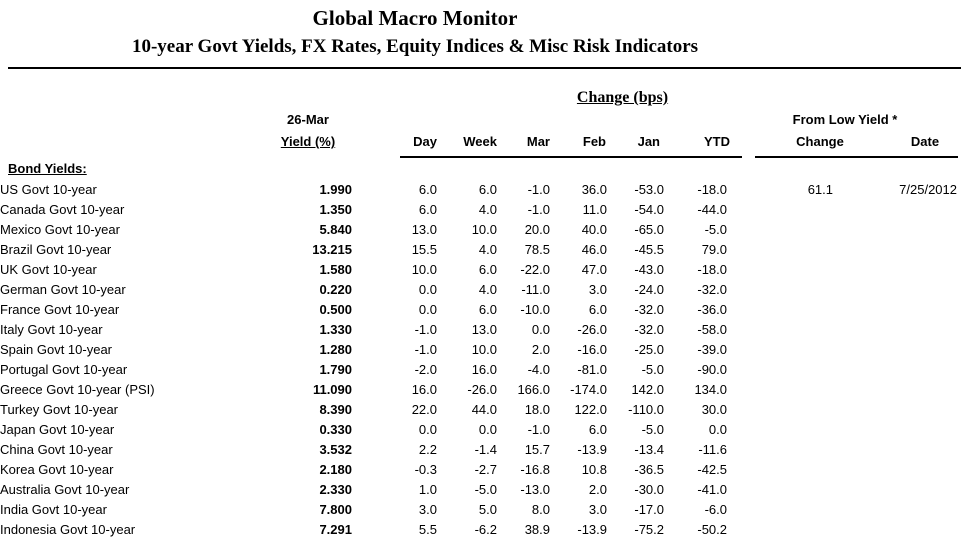 The width and height of the screenshot is (961, 541). What do you see at coordinates (77, 389) in the screenshot?
I see `row-label: Greece Govt 10-year (PSI)` at bounding box center [77, 389].